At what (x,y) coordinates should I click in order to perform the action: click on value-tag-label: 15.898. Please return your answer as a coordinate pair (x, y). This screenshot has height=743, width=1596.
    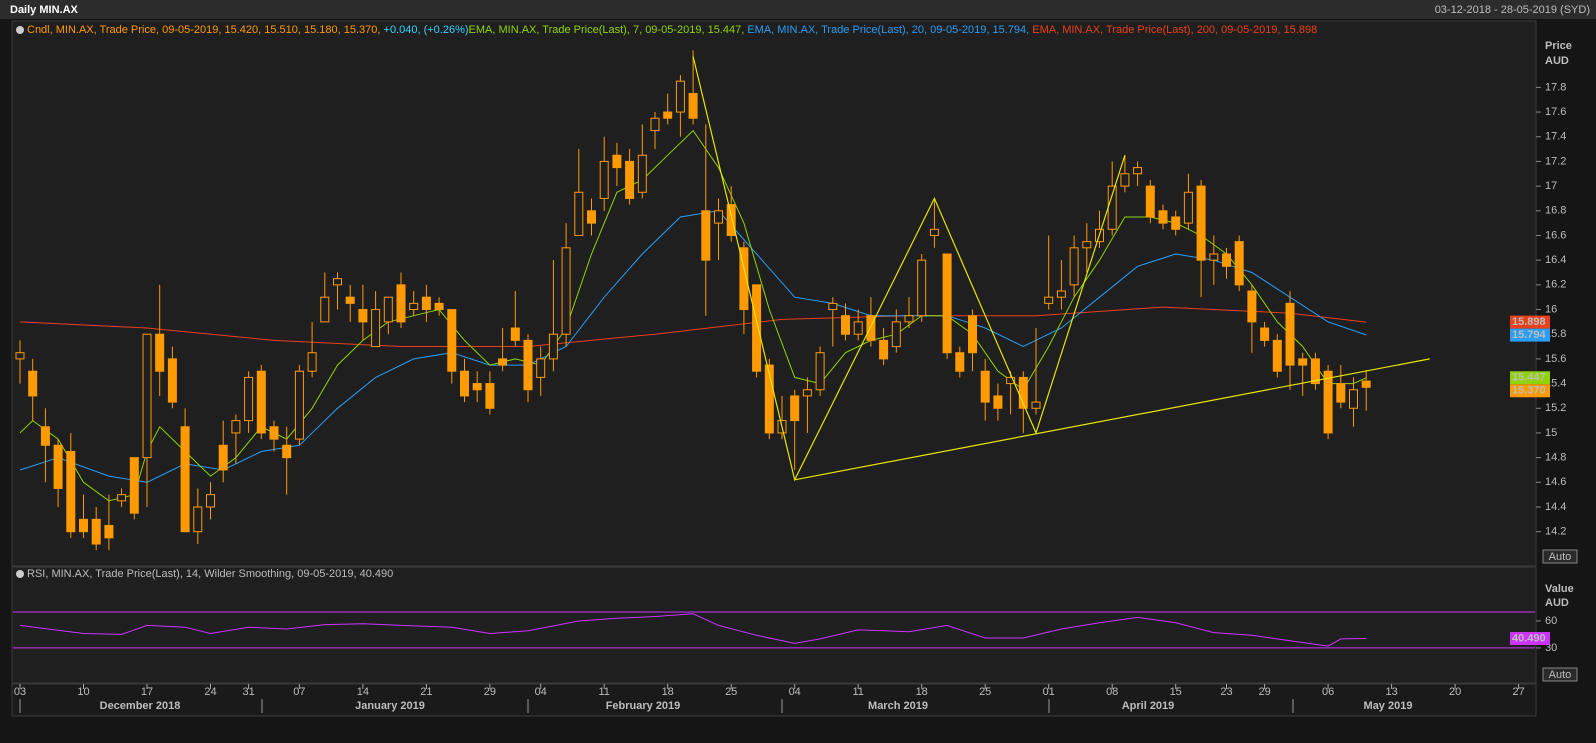
    Looking at the image, I should click on (1529, 322).